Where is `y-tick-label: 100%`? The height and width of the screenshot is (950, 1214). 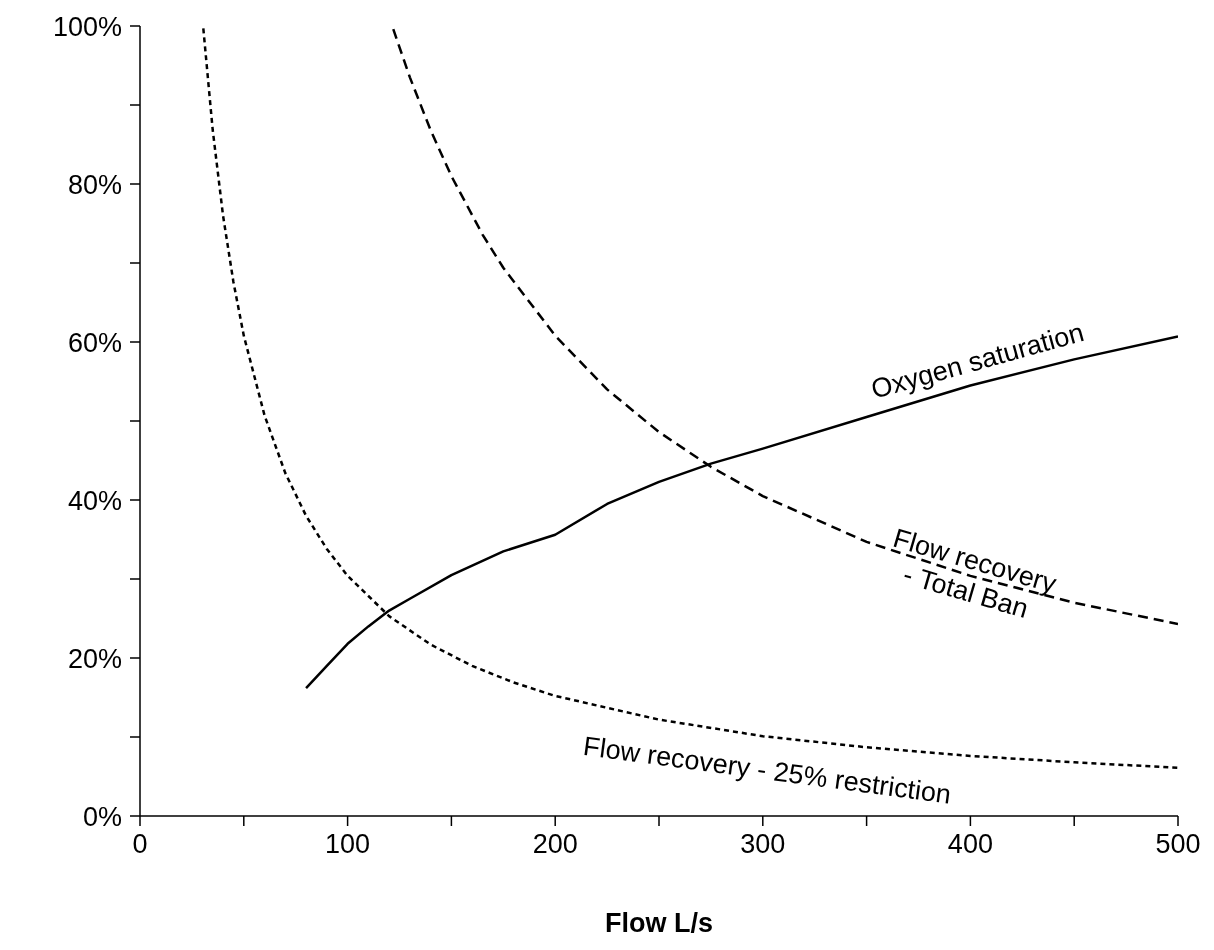 y-tick-label: 100% is located at coordinates (87, 26).